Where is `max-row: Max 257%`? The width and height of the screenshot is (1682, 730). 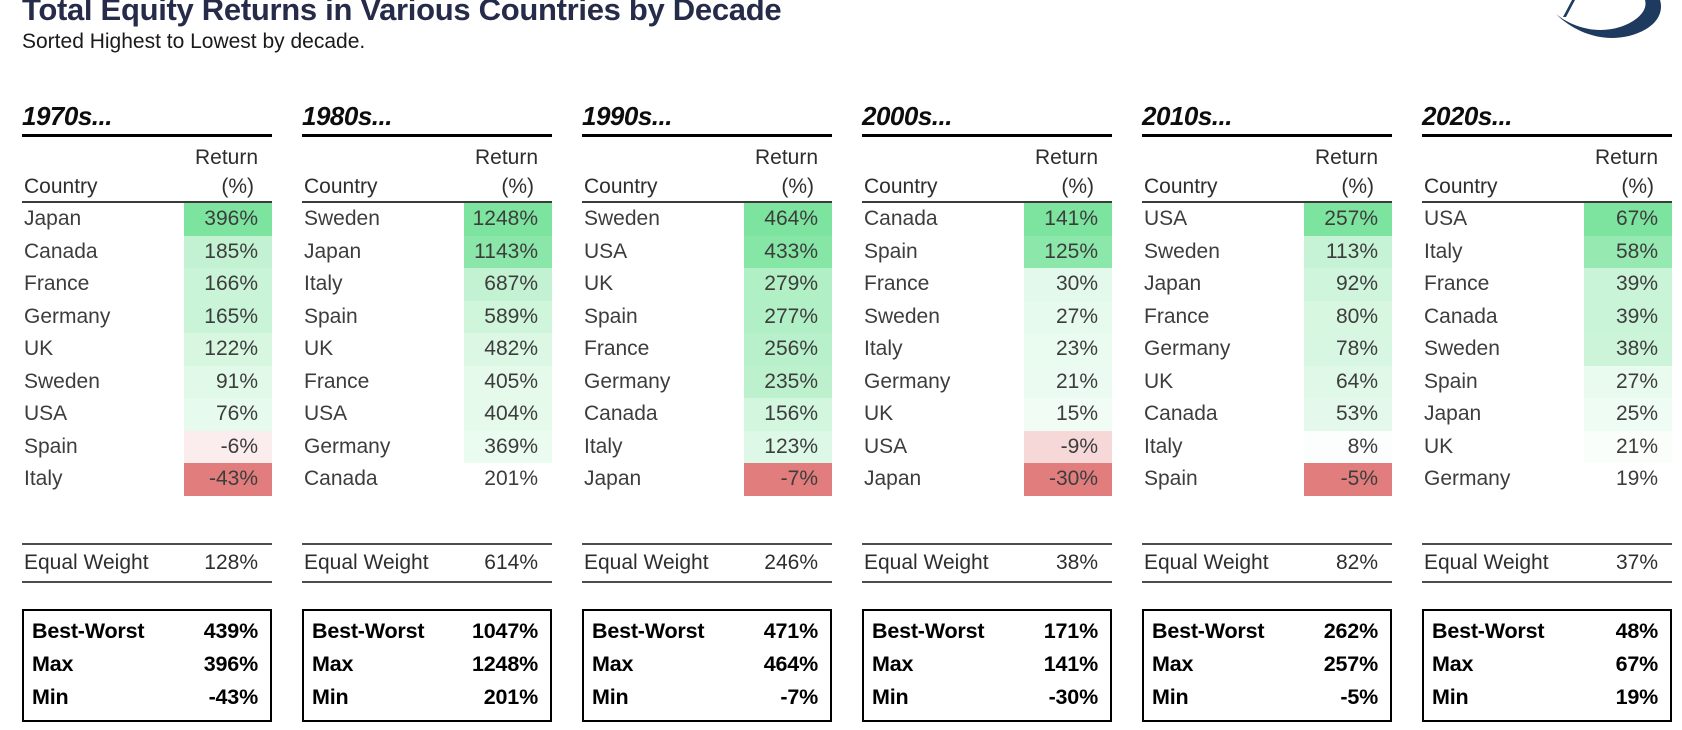
max-row: Max 257% is located at coordinates (1267, 664).